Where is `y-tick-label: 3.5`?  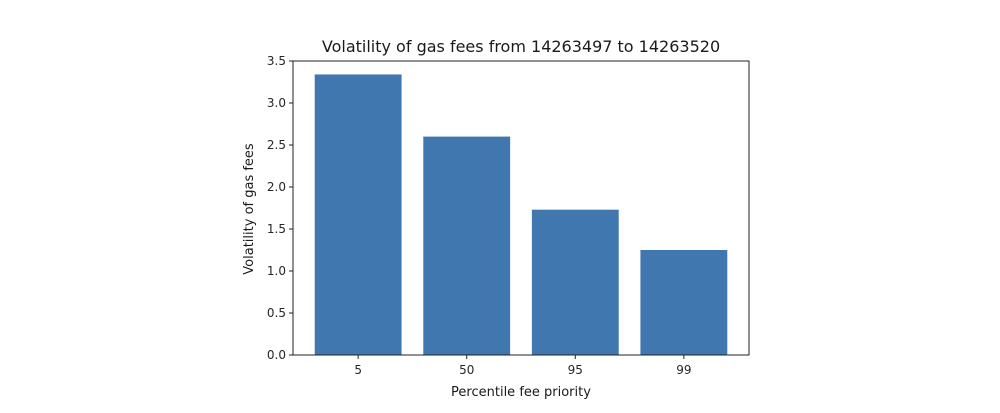 y-tick-label: 3.5 is located at coordinates (276, 61).